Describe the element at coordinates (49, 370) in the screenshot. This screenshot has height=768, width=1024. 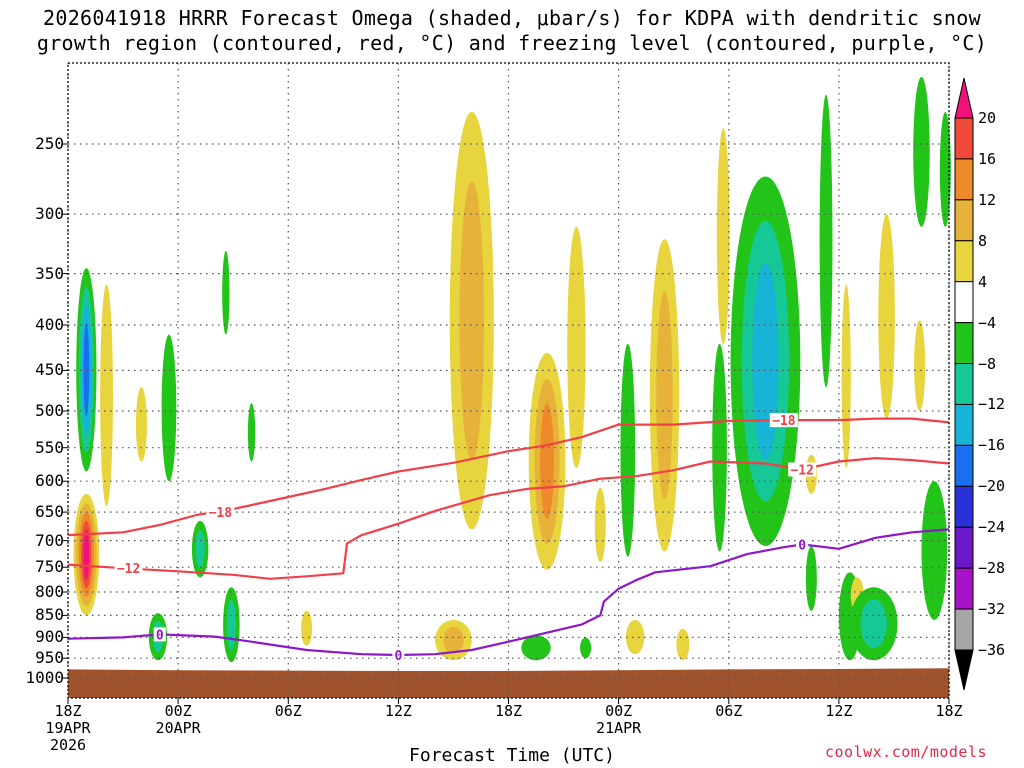
I see `y-tick-label: 450` at that location.